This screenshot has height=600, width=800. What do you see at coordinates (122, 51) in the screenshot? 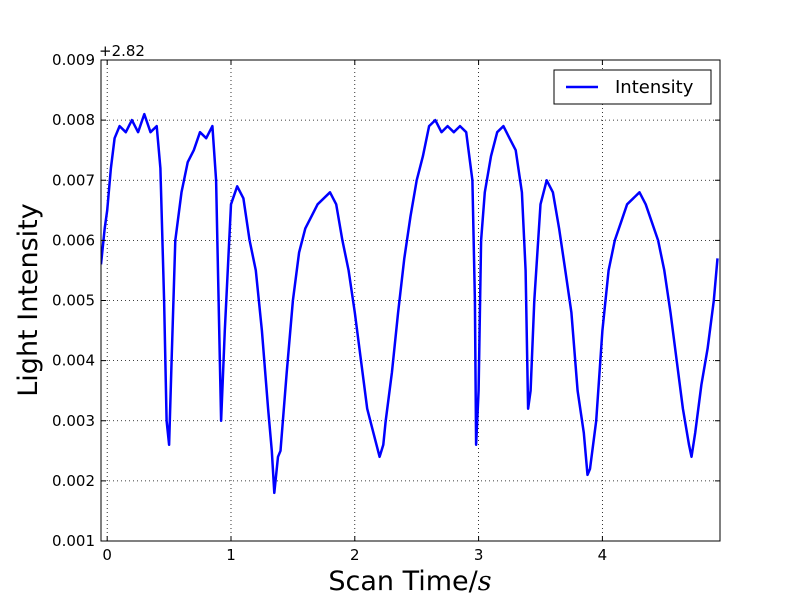
I see `y-offset-text: +2.82` at bounding box center [122, 51].